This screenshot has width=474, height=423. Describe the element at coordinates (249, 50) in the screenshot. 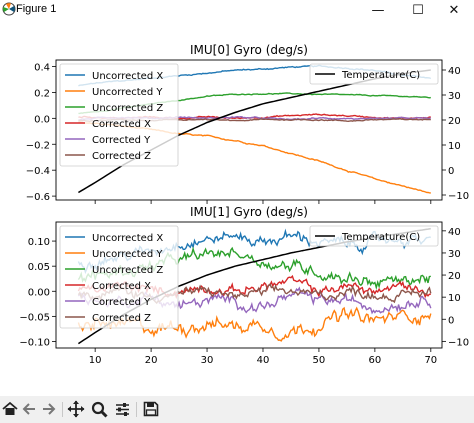

I see `chart-title: IMU[0] Gyro (deg/s)` at that location.